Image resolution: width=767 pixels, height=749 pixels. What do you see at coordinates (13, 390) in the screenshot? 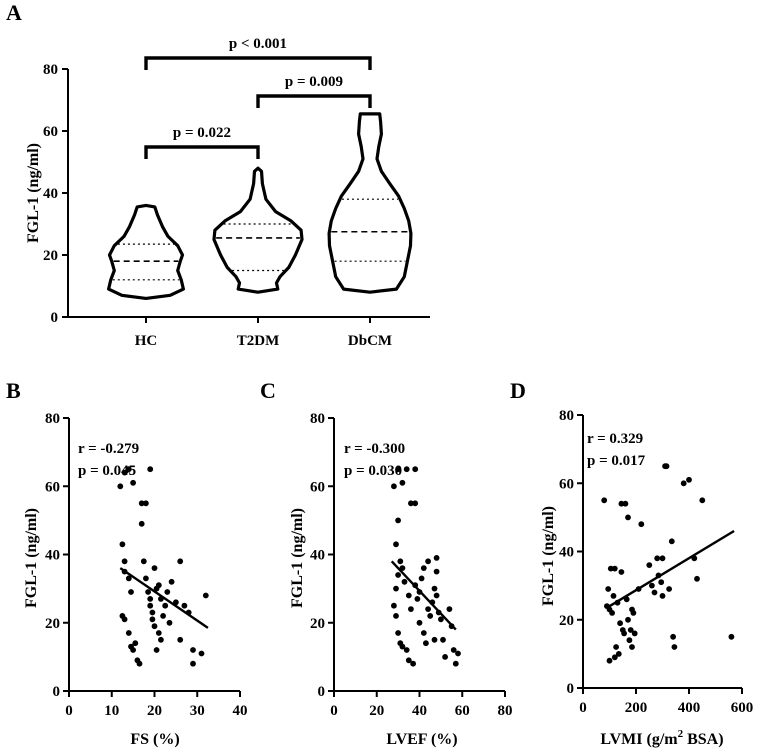
I see `panel-b-letter: B` at bounding box center [13, 390].